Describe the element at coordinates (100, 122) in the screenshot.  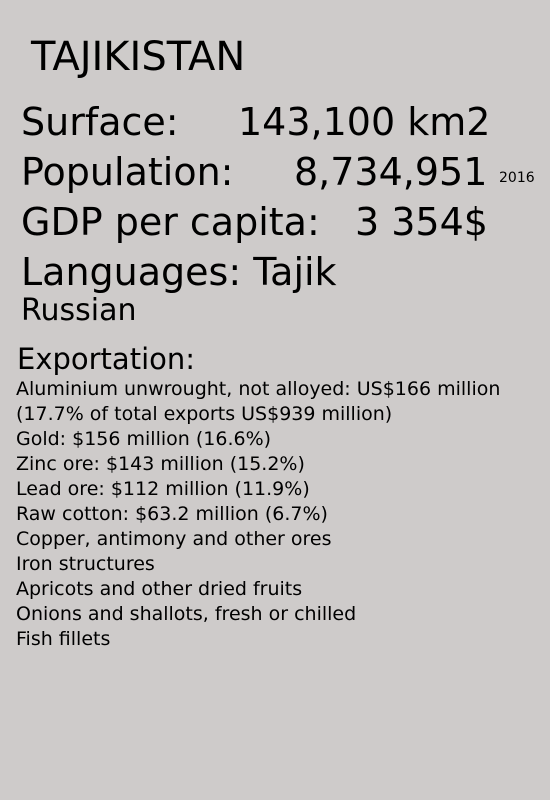
I see `surface-label: Surface:` at that location.